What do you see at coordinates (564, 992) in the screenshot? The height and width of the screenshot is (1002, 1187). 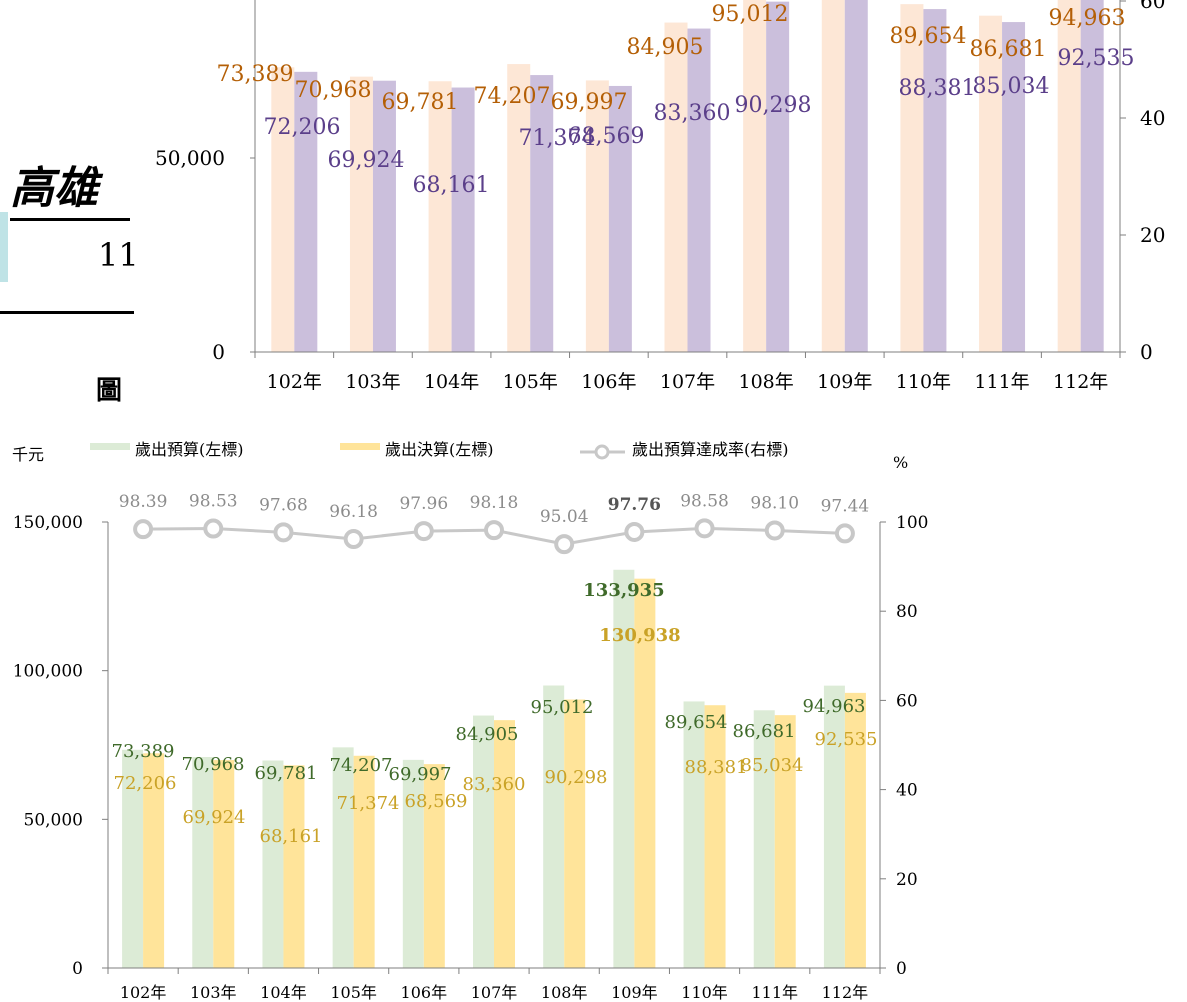 I see `bottom-category-label: 108年` at bounding box center [564, 992].